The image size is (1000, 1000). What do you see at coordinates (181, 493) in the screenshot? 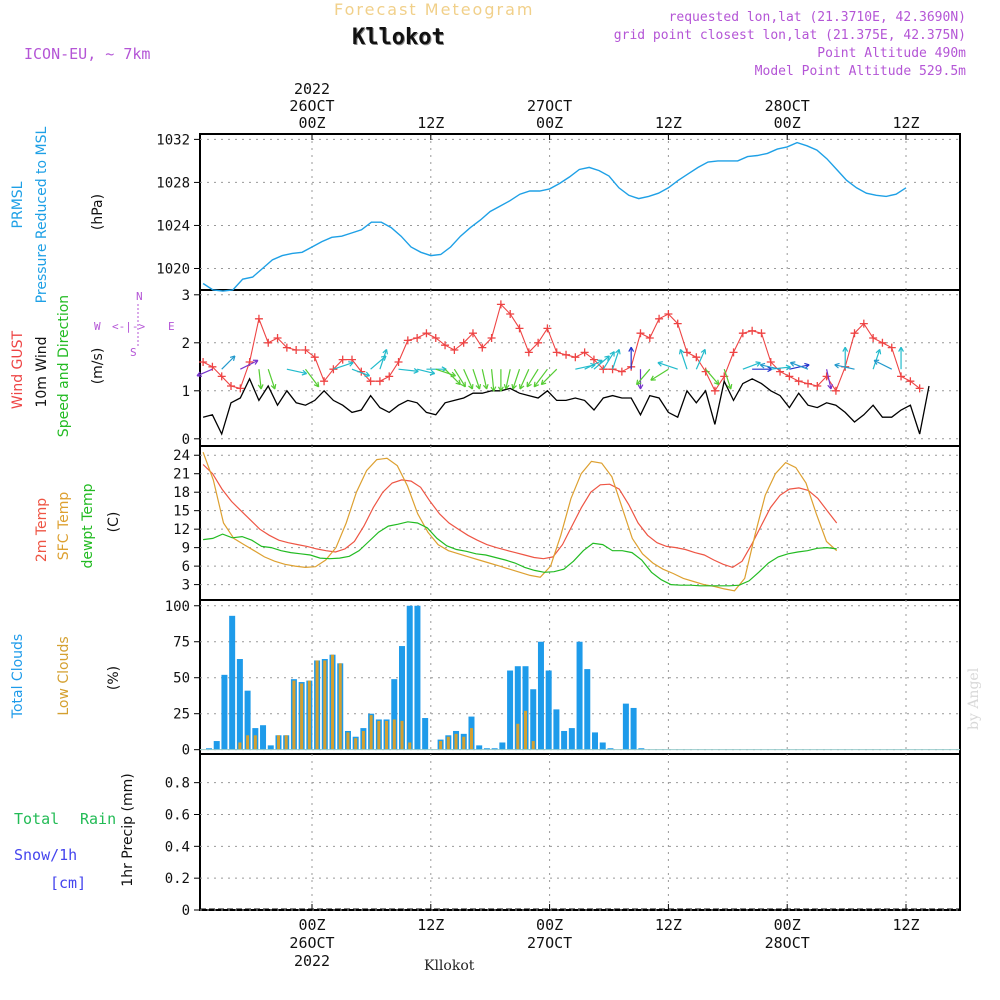
I see `y-tick-label: 18` at bounding box center [181, 493].